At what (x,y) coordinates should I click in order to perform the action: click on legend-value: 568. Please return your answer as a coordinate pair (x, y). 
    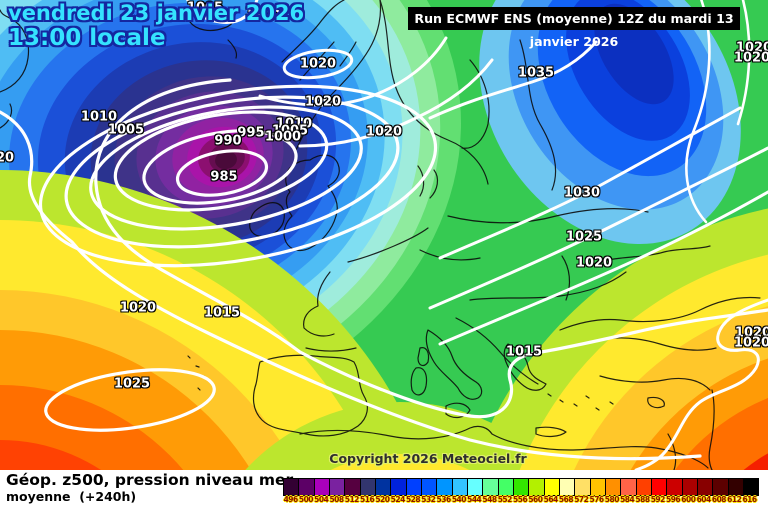
    Looking at the image, I should click on (566, 499).